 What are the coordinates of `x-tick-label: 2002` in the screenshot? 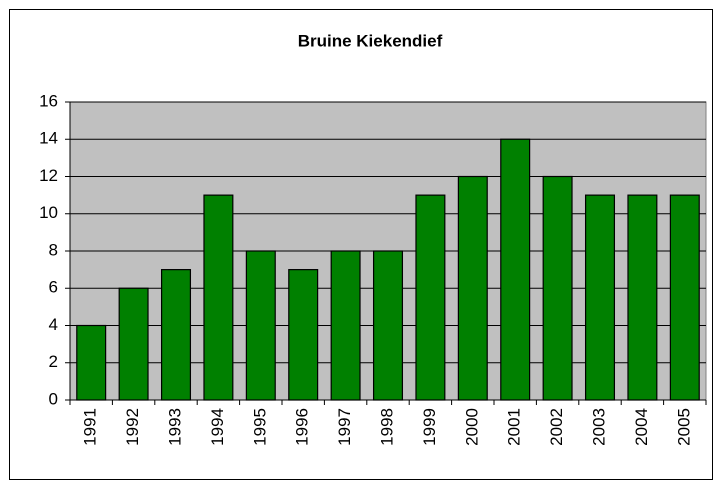 It's located at (556, 427).